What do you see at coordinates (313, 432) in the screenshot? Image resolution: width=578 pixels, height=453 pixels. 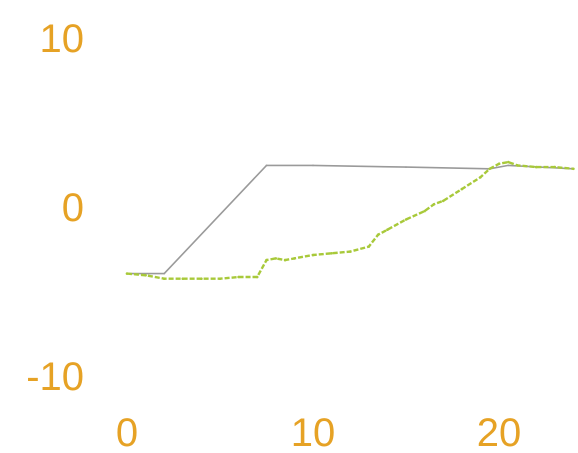 I see `x-tick-label: 10` at bounding box center [313, 432].